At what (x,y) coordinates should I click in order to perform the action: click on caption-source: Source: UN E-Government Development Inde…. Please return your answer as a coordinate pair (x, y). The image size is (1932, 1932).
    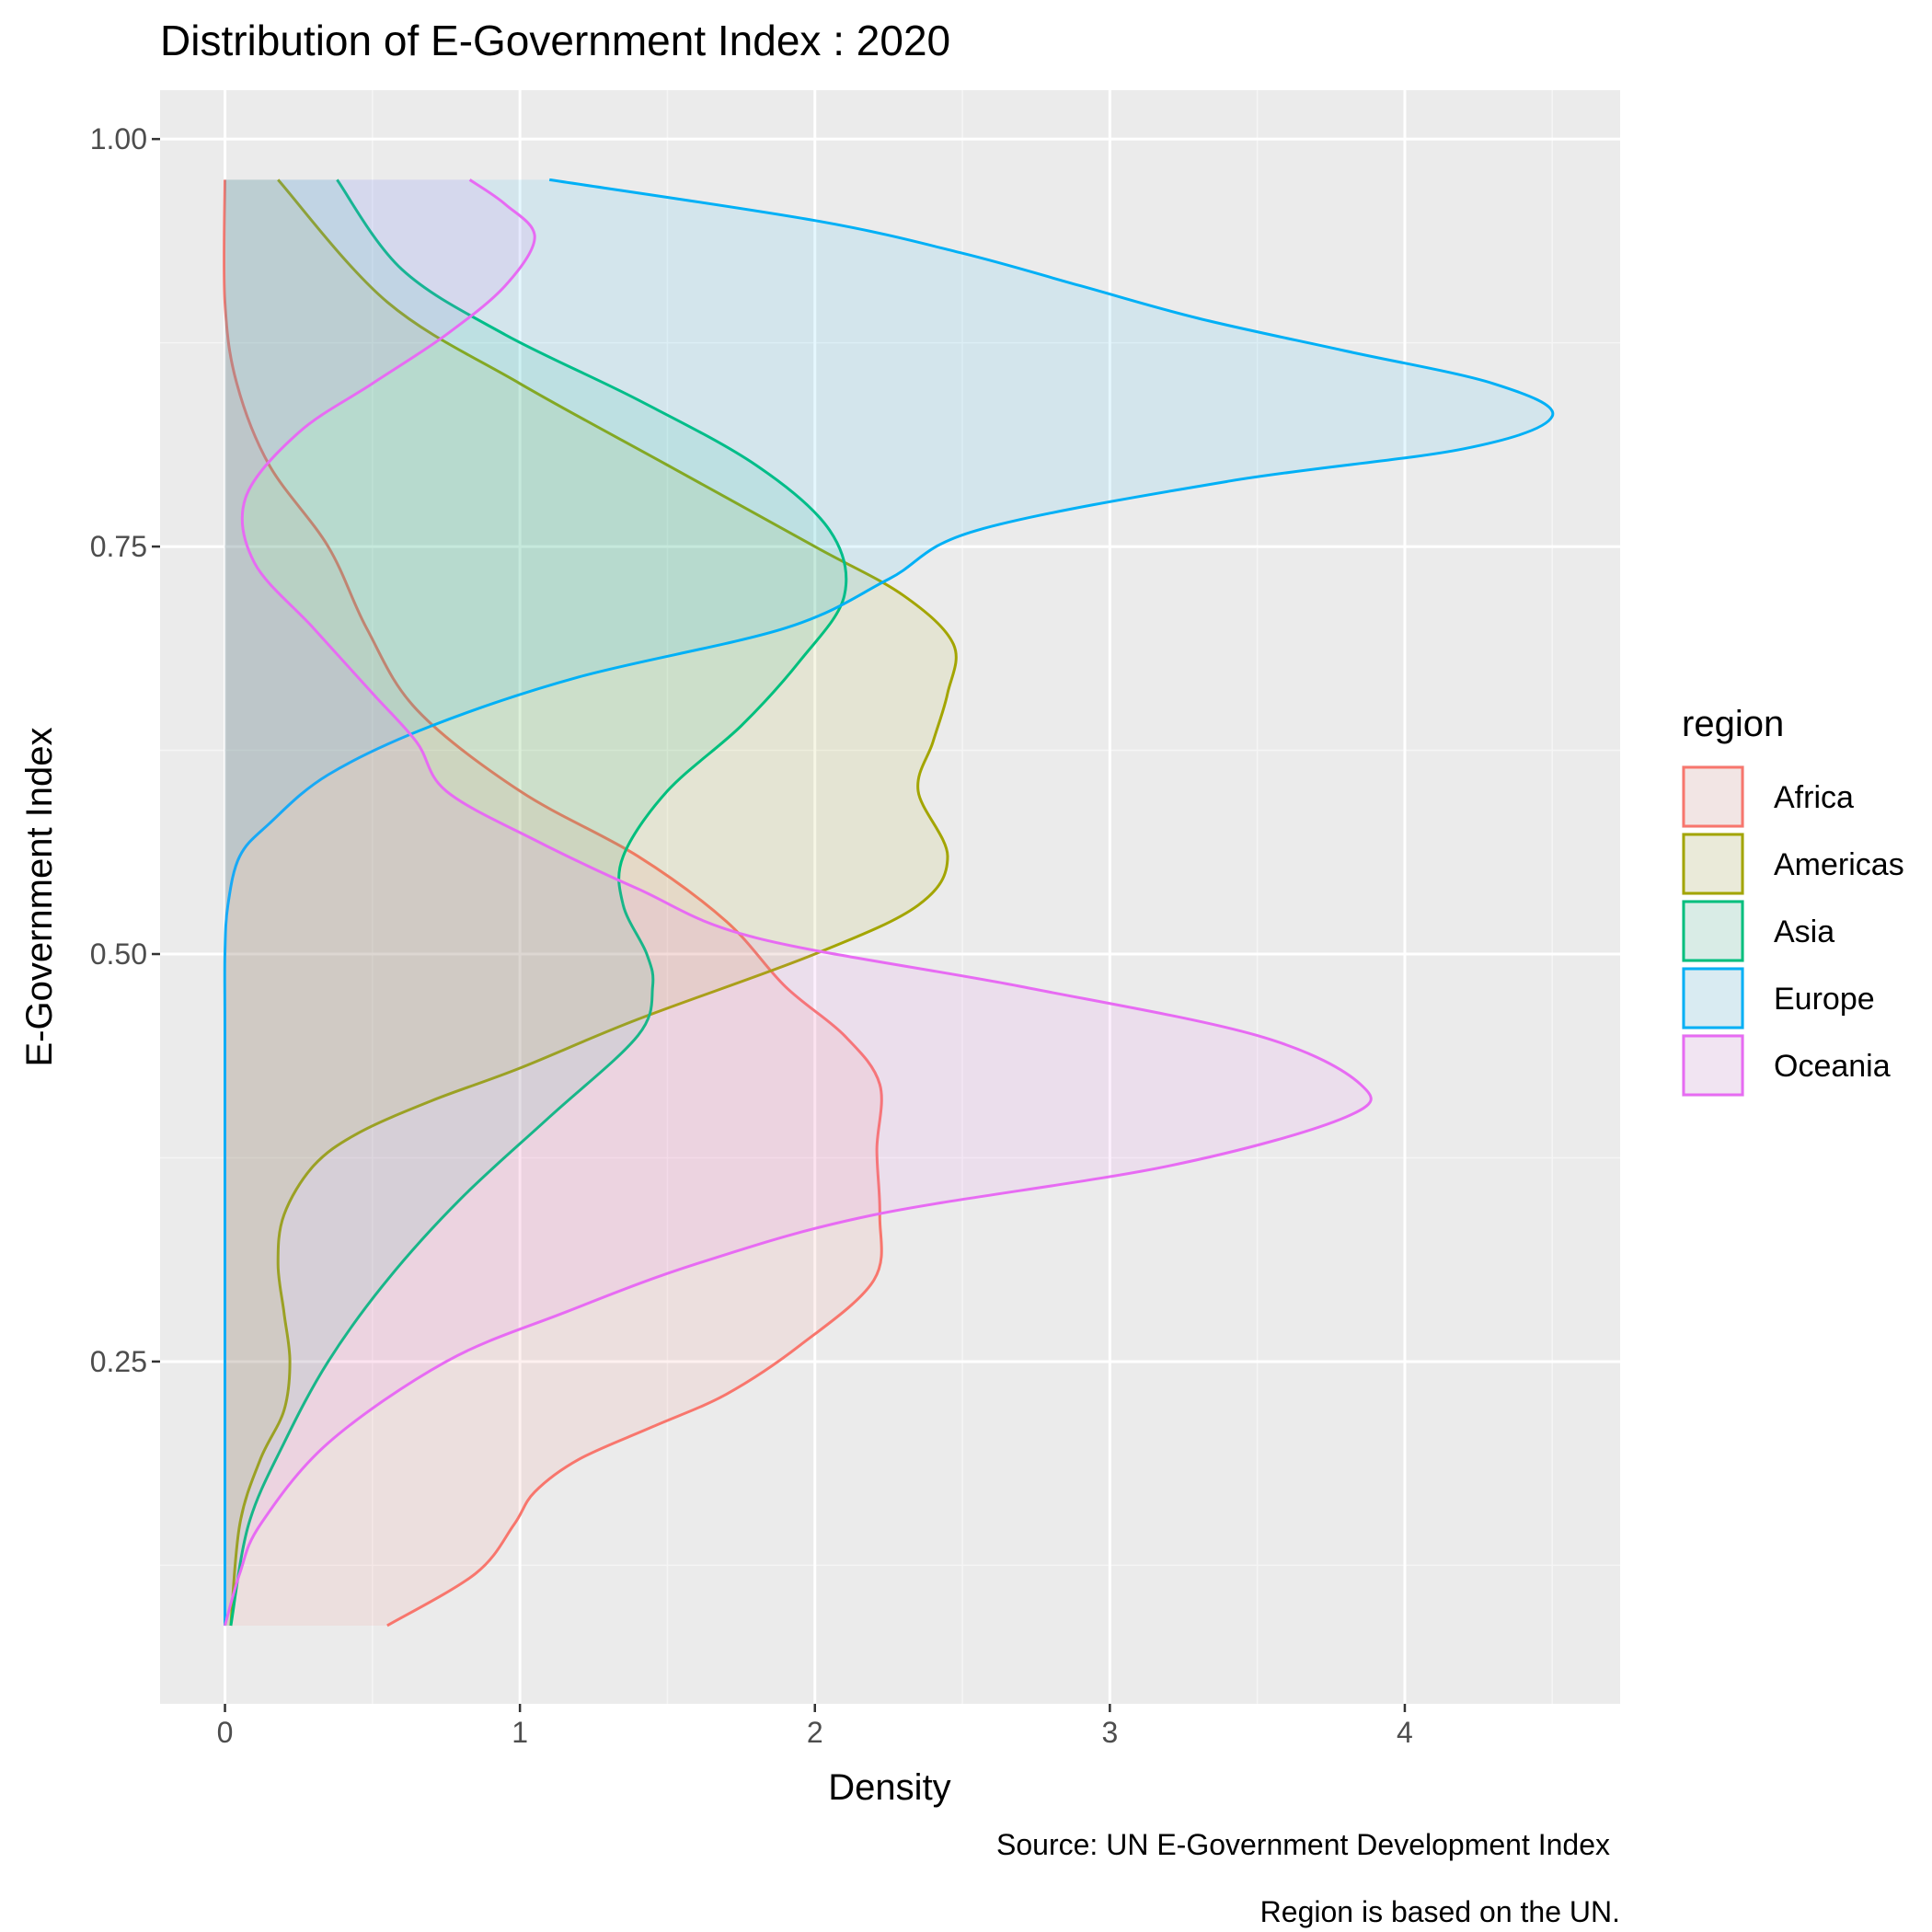
    Looking at the image, I should click on (1303, 1844).